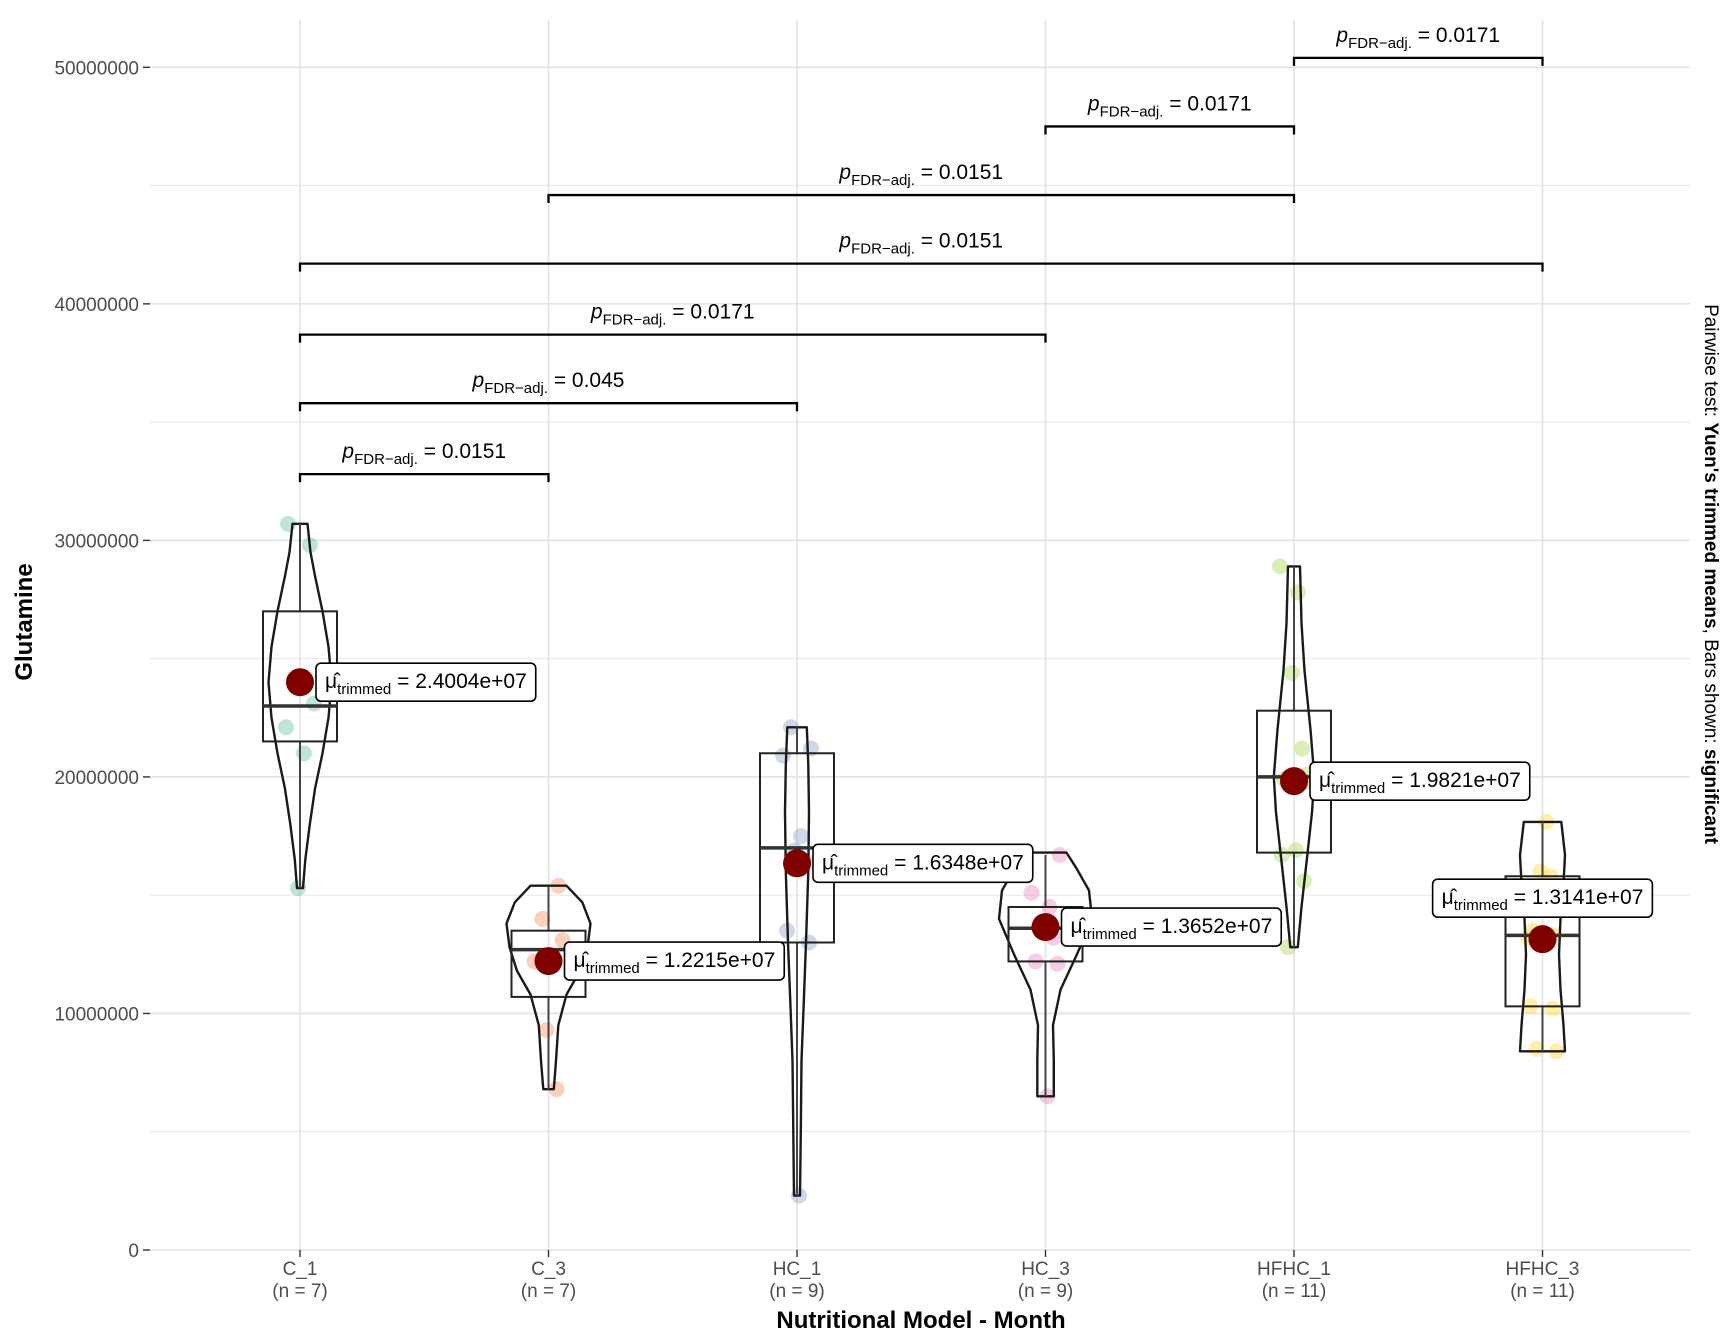 The image size is (1728, 1344). Describe the element at coordinates (300, 1269) in the screenshot. I see `x-tick-label: C_1` at that location.